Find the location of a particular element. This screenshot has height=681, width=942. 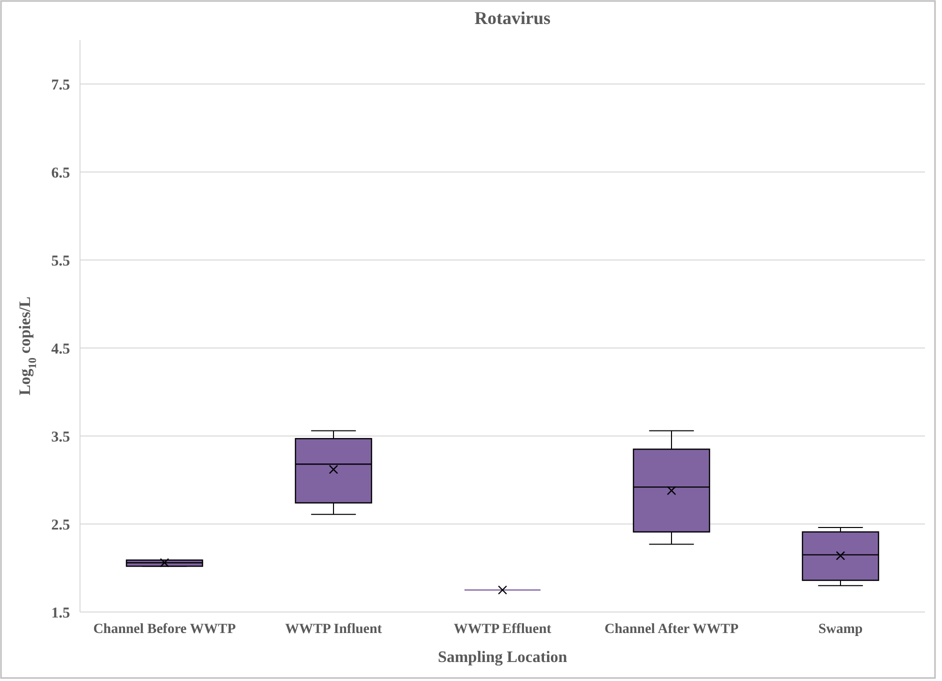

y-tick-label: 2.5 is located at coordinates (60, 525).